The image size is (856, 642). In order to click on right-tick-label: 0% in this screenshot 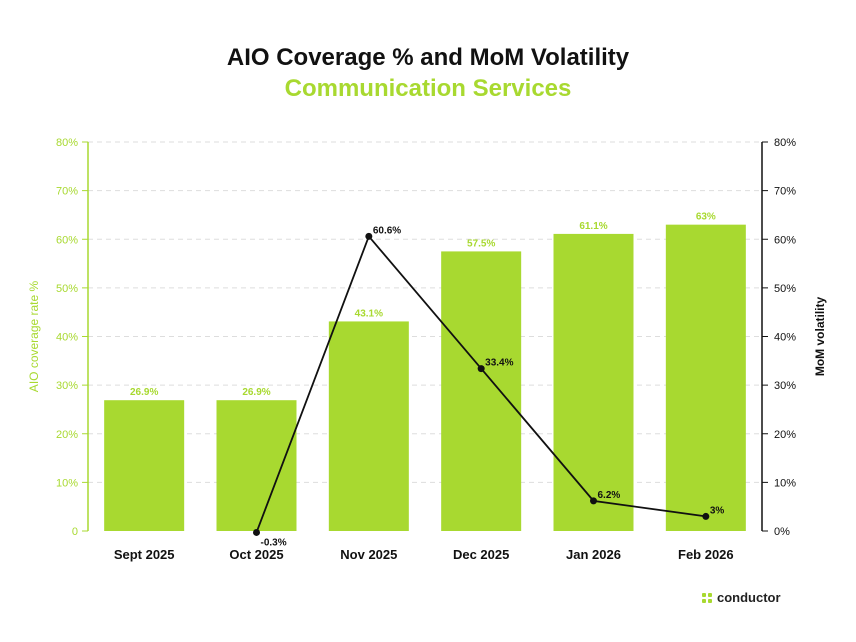, I will do `click(782, 532)`.